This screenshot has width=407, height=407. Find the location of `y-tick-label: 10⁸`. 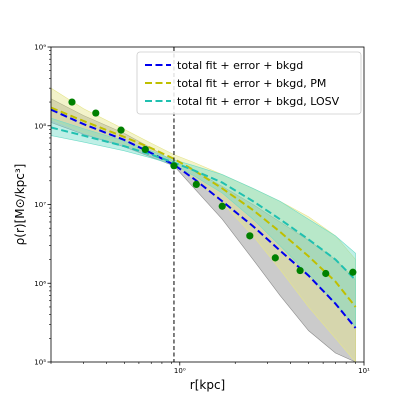

y-tick-label: 10⁸ is located at coordinates (40, 126).